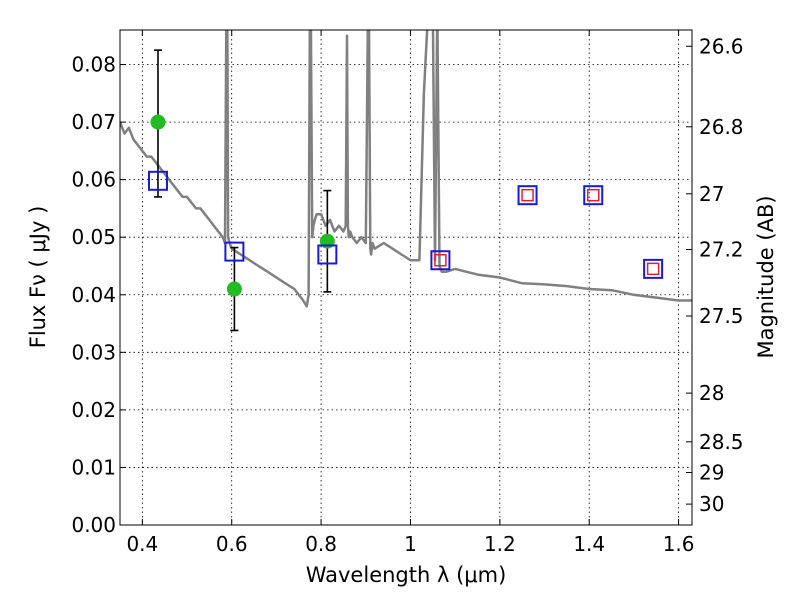 This screenshot has width=800, height=600. Describe the element at coordinates (232, 544) in the screenshot. I see `x-tick-label: 0.6` at that location.